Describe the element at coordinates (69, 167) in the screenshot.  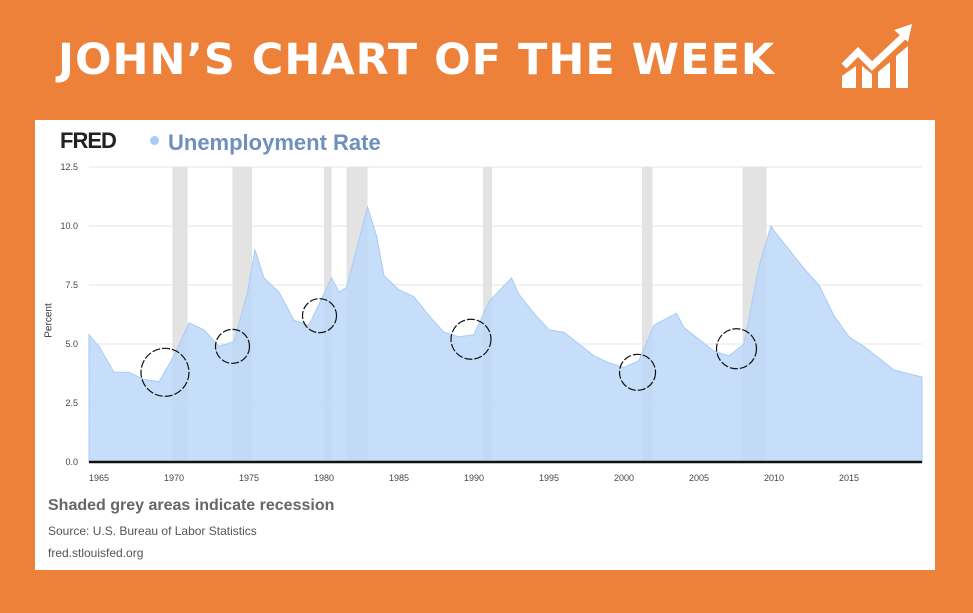
I see `y-tick-label: 12.5` at that location.